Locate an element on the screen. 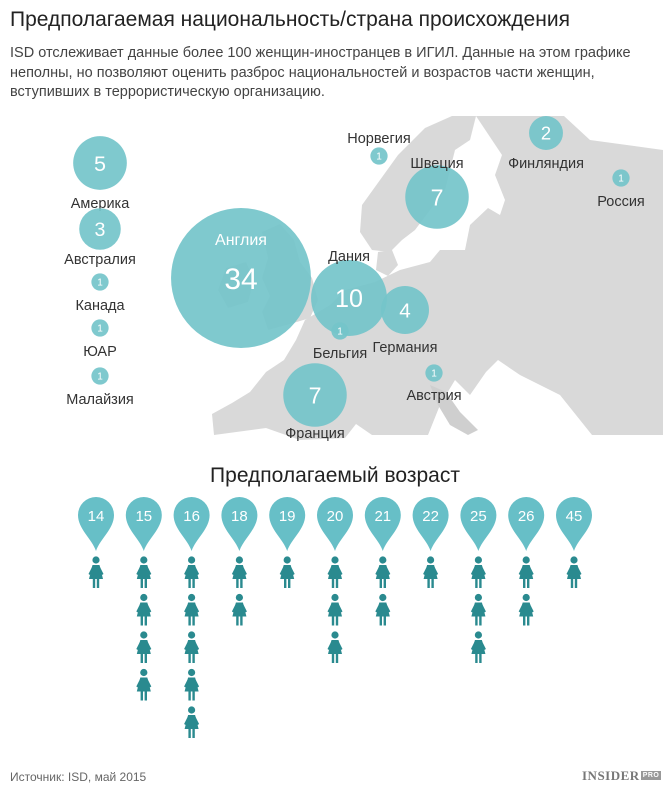 The width and height of the screenshot is (670, 794). bubble-value: 34 is located at coordinates (240, 279).